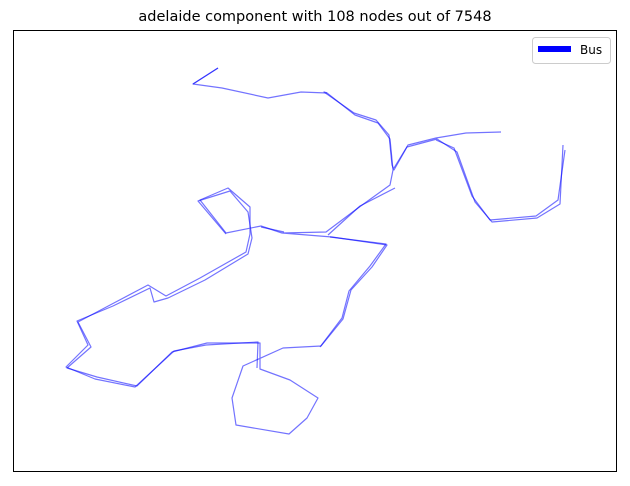 The height and width of the screenshot is (486, 630). I want to click on legend-box, so click(571, 50).